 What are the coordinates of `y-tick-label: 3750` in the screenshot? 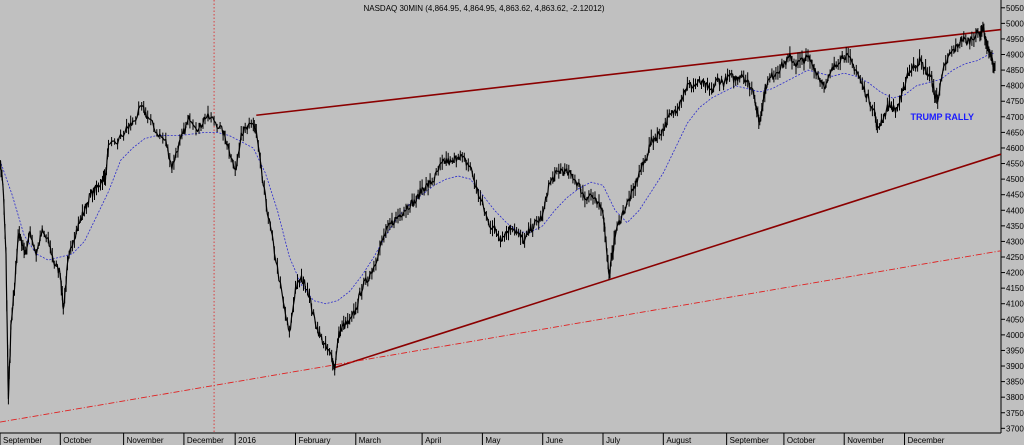 It's located at (1015, 413).